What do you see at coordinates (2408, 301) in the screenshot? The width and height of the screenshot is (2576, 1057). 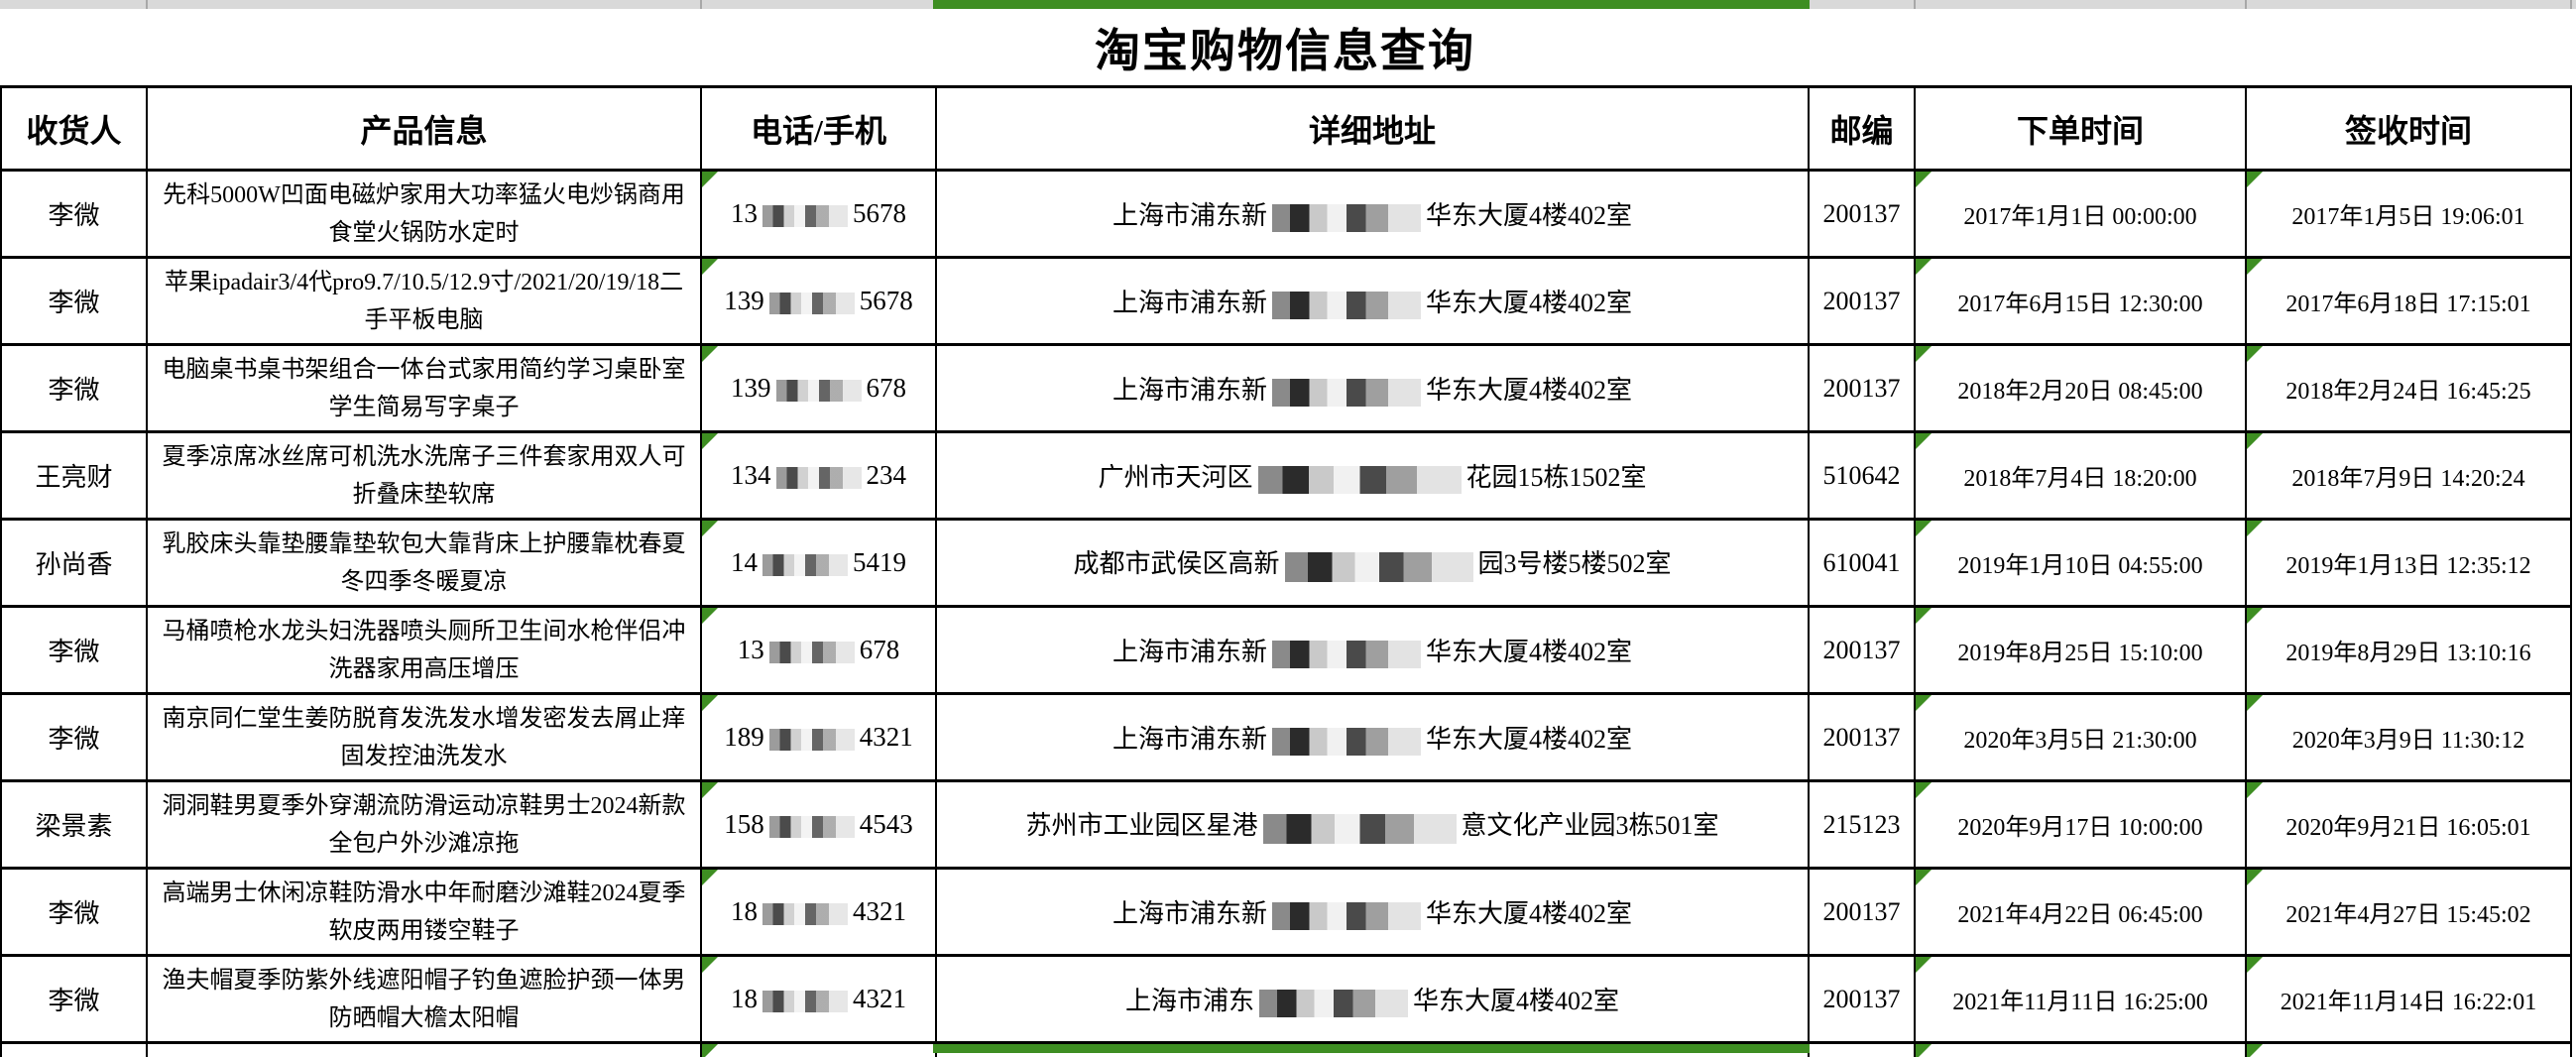 I see `sign-time-cell: 2017年6月18日 17:15:01` at bounding box center [2408, 301].